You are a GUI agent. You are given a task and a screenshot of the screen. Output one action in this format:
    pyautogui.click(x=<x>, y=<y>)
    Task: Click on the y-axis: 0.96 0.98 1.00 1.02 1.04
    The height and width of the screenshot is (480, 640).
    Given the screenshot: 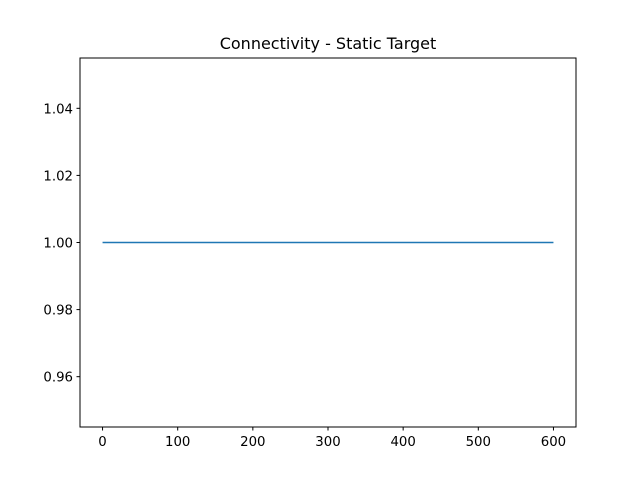 What is the action you would take?
    pyautogui.click(x=61, y=244)
    